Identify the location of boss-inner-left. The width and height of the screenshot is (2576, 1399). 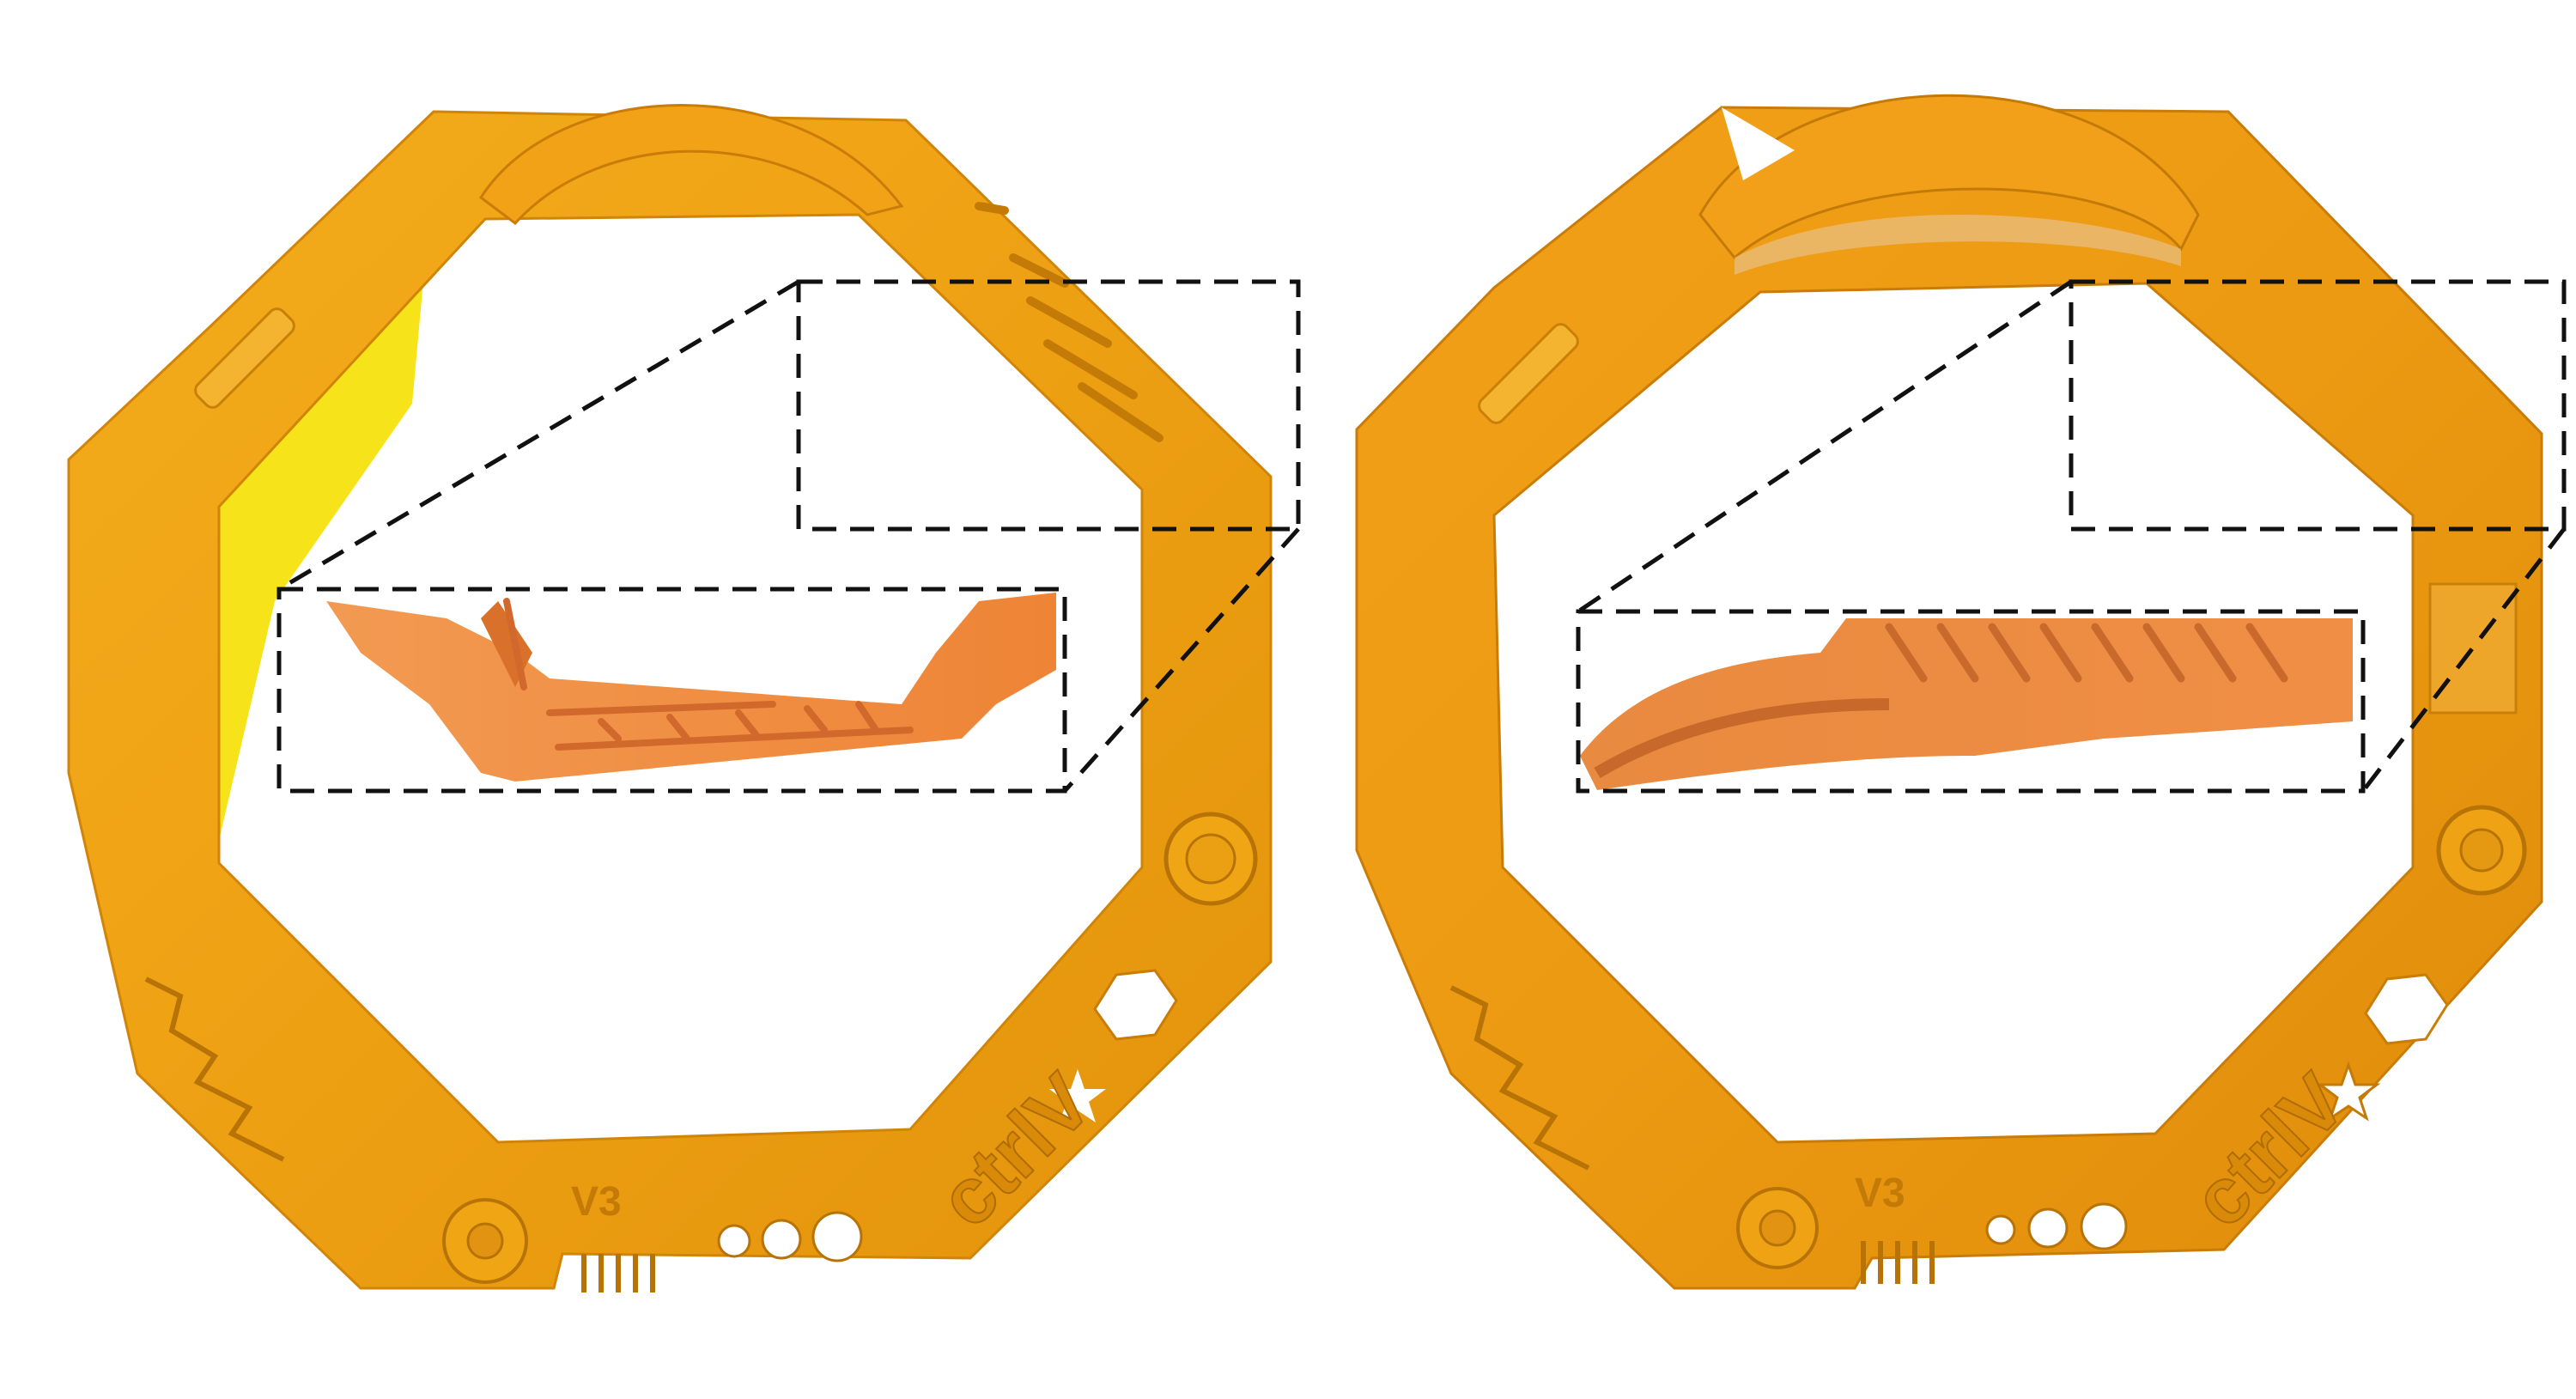
(1210, 859).